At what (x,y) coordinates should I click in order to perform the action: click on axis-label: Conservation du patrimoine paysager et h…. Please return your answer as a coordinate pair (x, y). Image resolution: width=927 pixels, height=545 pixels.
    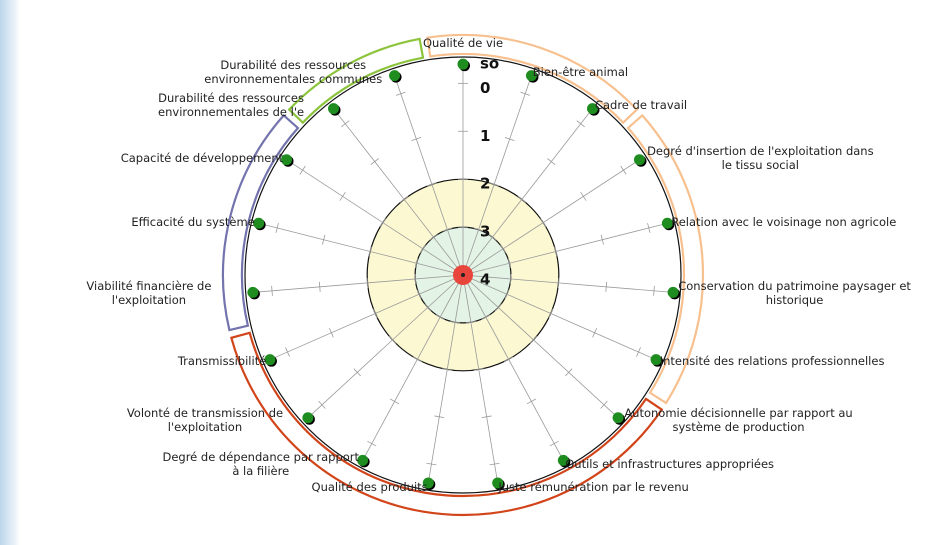
    Looking at the image, I should click on (794, 292).